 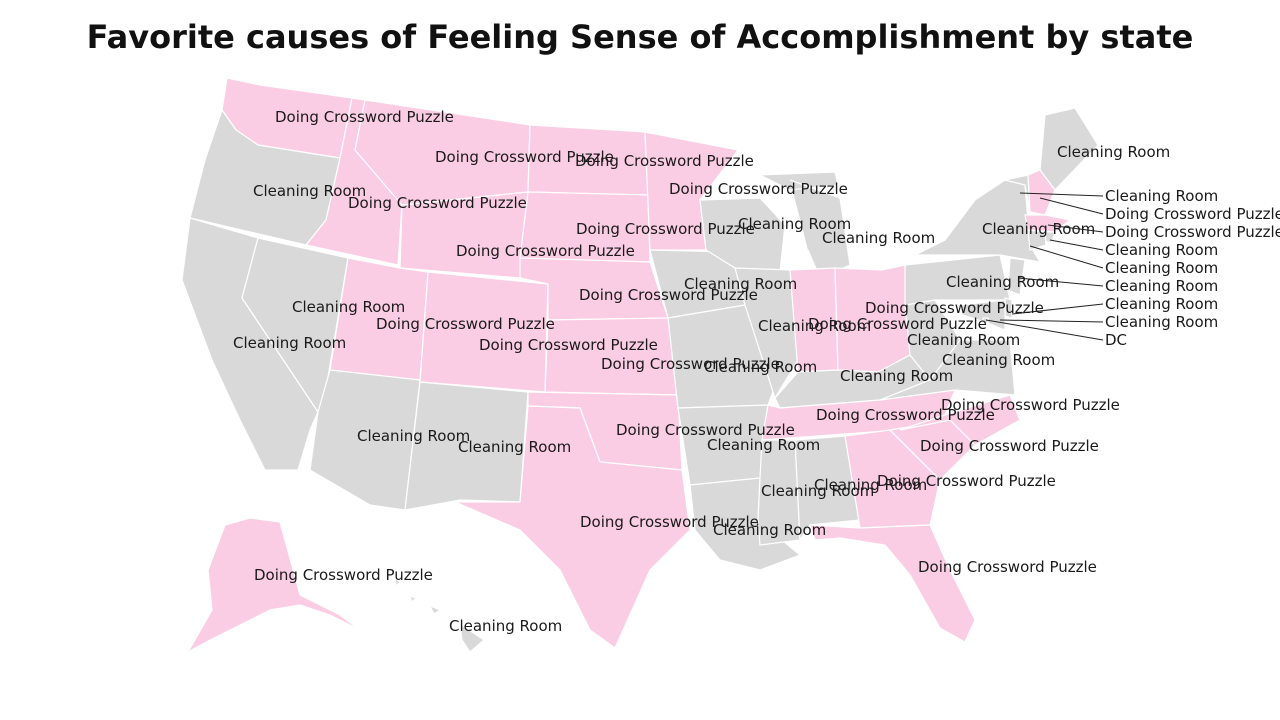 What do you see at coordinates (665, 229) in the screenshot?
I see `label-SD: Doing Crossword Puzzle` at bounding box center [665, 229].